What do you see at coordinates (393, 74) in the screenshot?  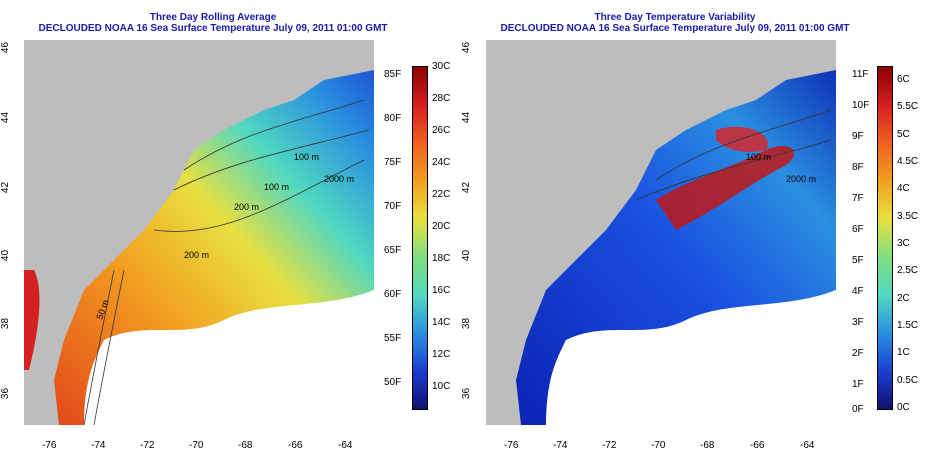 I see `left-cbar-f-0: 85F` at bounding box center [393, 74].